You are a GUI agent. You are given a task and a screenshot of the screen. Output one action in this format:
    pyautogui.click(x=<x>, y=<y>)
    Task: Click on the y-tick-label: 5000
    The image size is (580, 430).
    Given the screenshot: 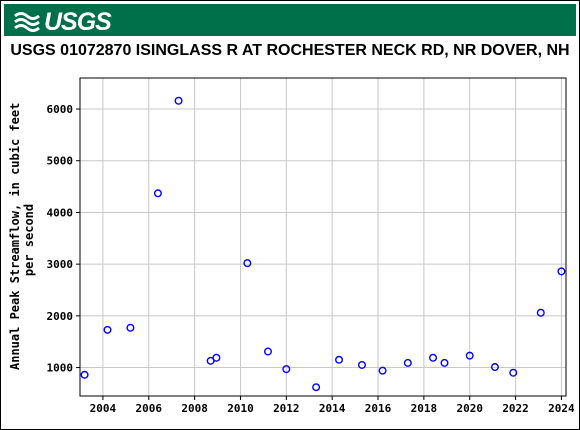 What is the action you would take?
    pyautogui.click(x=60, y=161)
    